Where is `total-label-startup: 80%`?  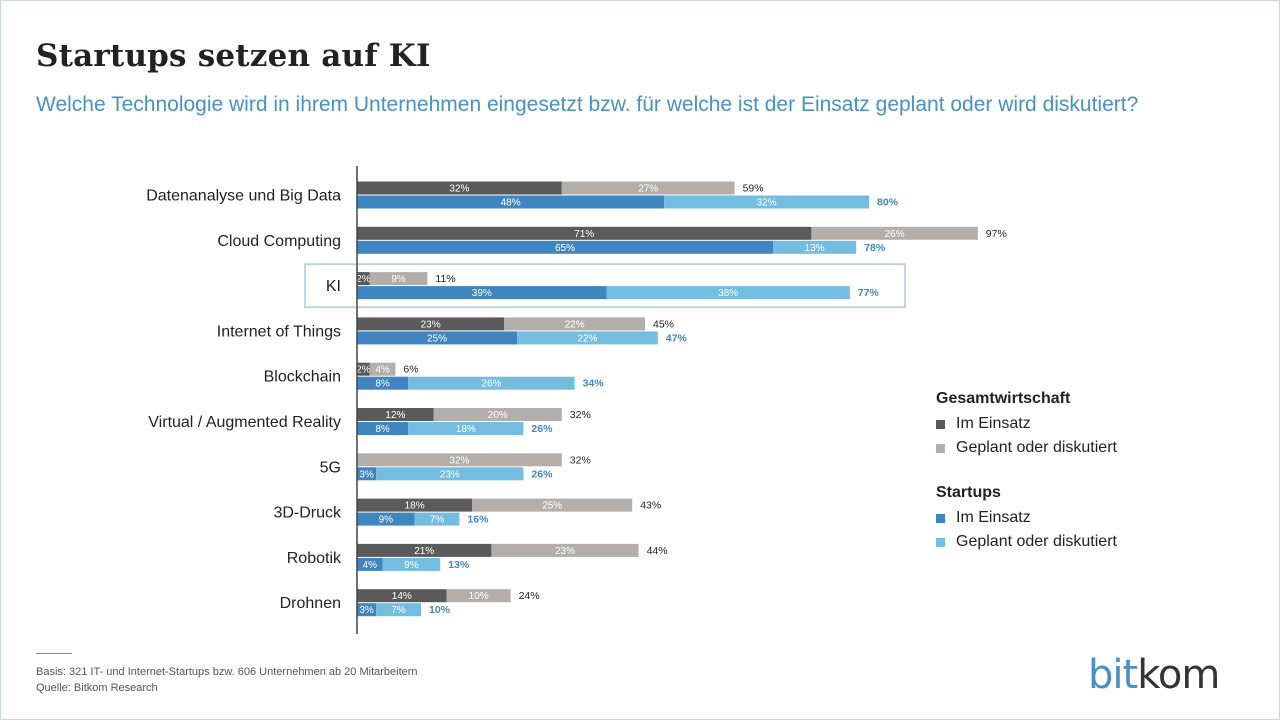 total-label-startup: 80% is located at coordinates (888, 203).